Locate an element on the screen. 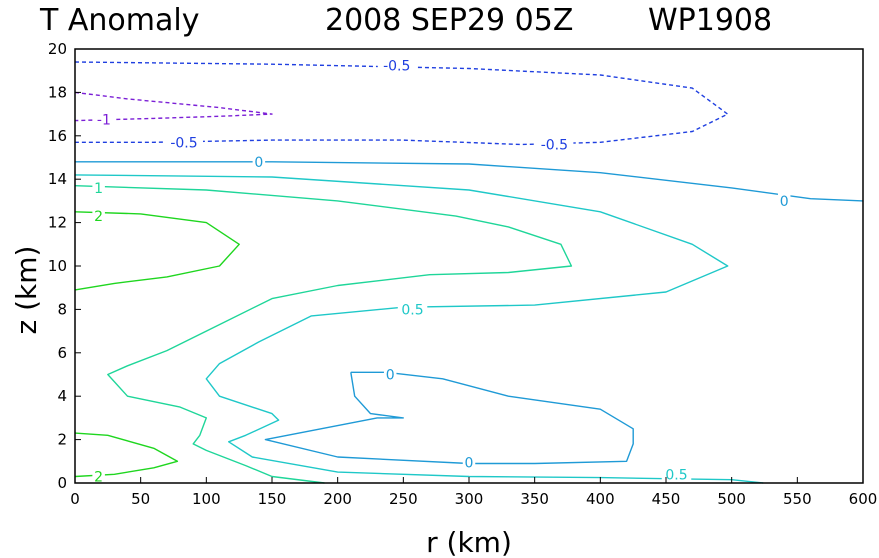 Image resolution: width=879 pixels, height=558 pixels. y-tick-label: 10 is located at coordinates (57, 266).